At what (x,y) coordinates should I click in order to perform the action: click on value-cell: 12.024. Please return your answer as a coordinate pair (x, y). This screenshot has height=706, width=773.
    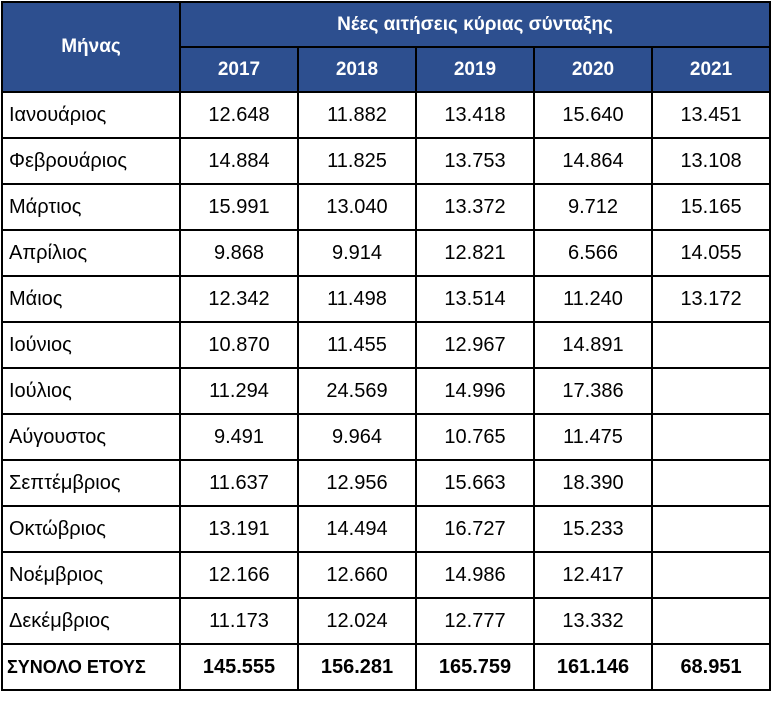
    Looking at the image, I should click on (357, 621).